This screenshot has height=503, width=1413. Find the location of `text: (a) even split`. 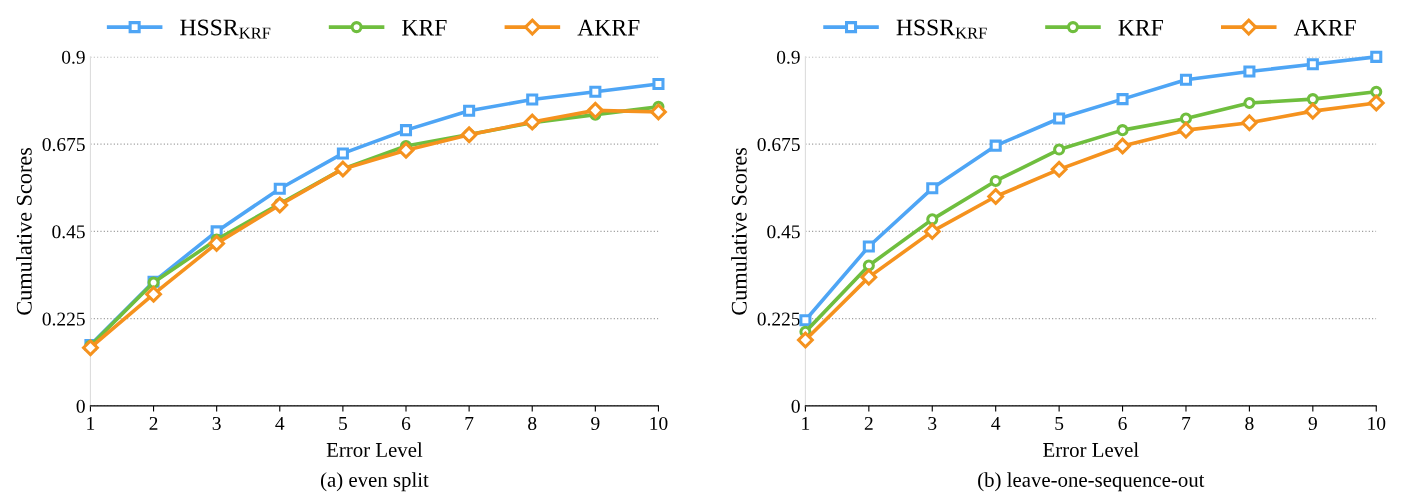

text: (a) even split is located at coordinates (374, 482).